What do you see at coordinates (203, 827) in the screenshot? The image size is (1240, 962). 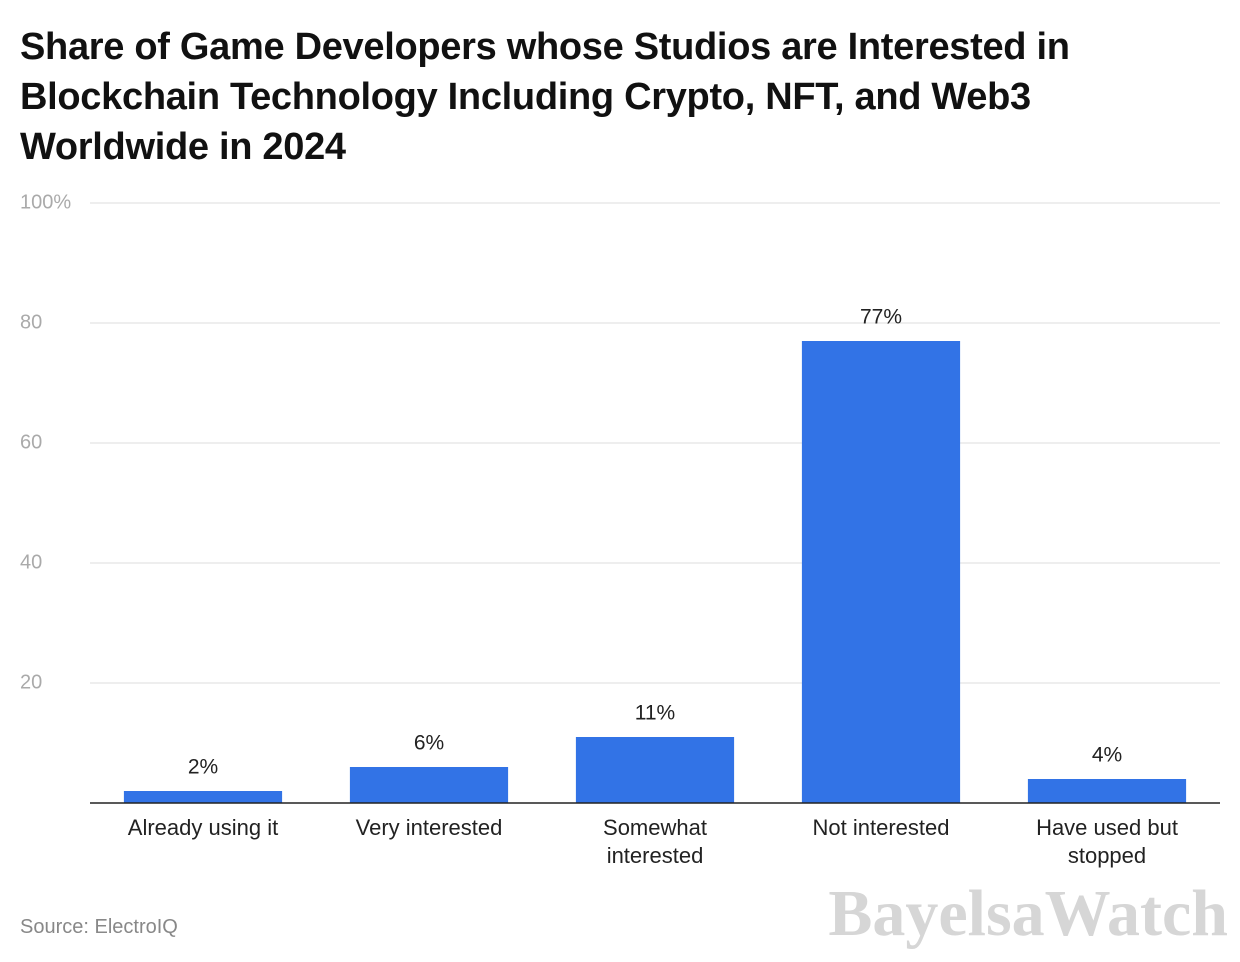 I see `x-tick-label: Already using it` at bounding box center [203, 827].